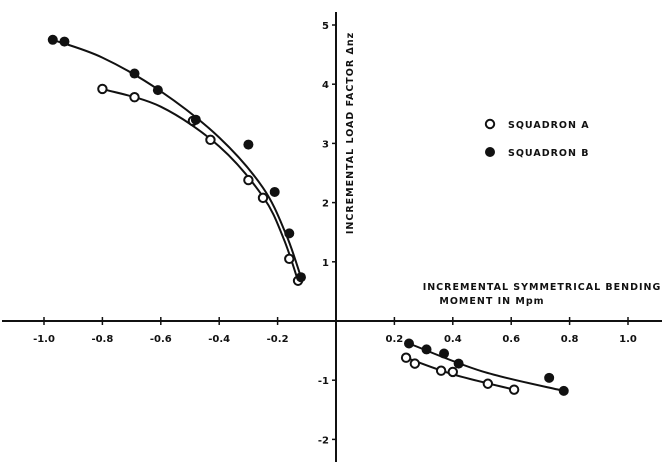 Image resolution: width=664 pixels, height=464 pixels. What do you see at coordinates (323, 381) in the screenshot?
I see `y-tick-label: -1` at bounding box center [323, 381].